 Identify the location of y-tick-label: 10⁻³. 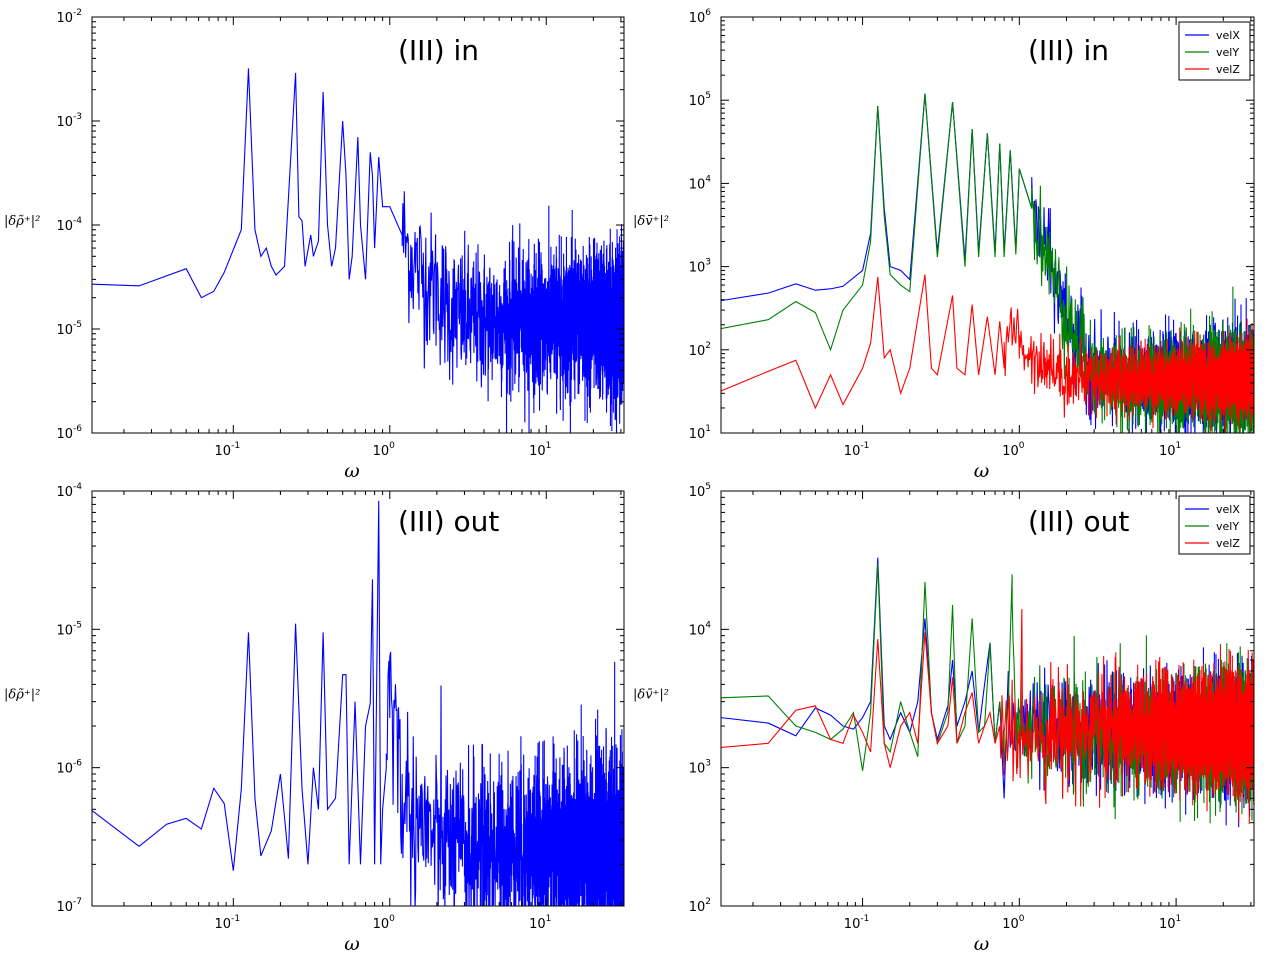
(69, 121).